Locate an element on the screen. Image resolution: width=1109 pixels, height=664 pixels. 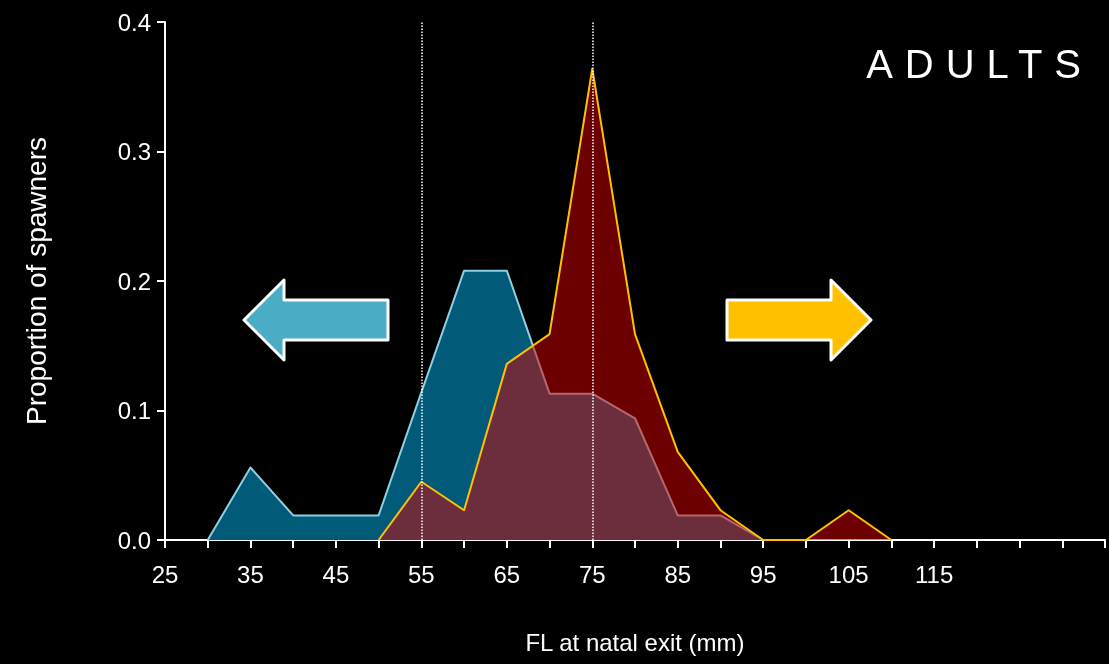
x-tick-label: 55 is located at coordinates (421, 574).